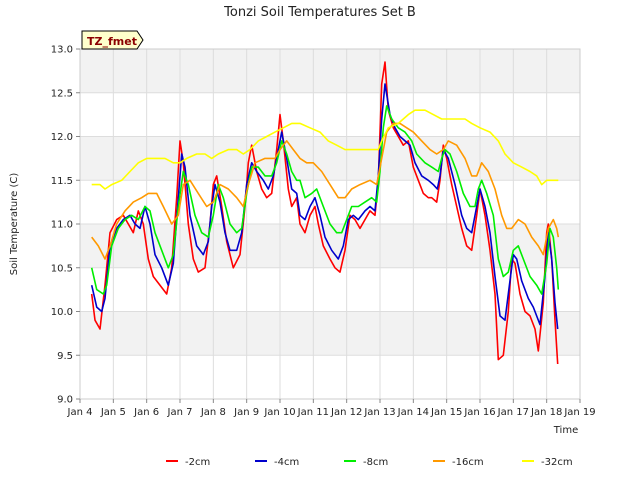  What do you see at coordinates (286, 462) in the screenshot?
I see `legend-label: -4cm` at bounding box center [286, 462].